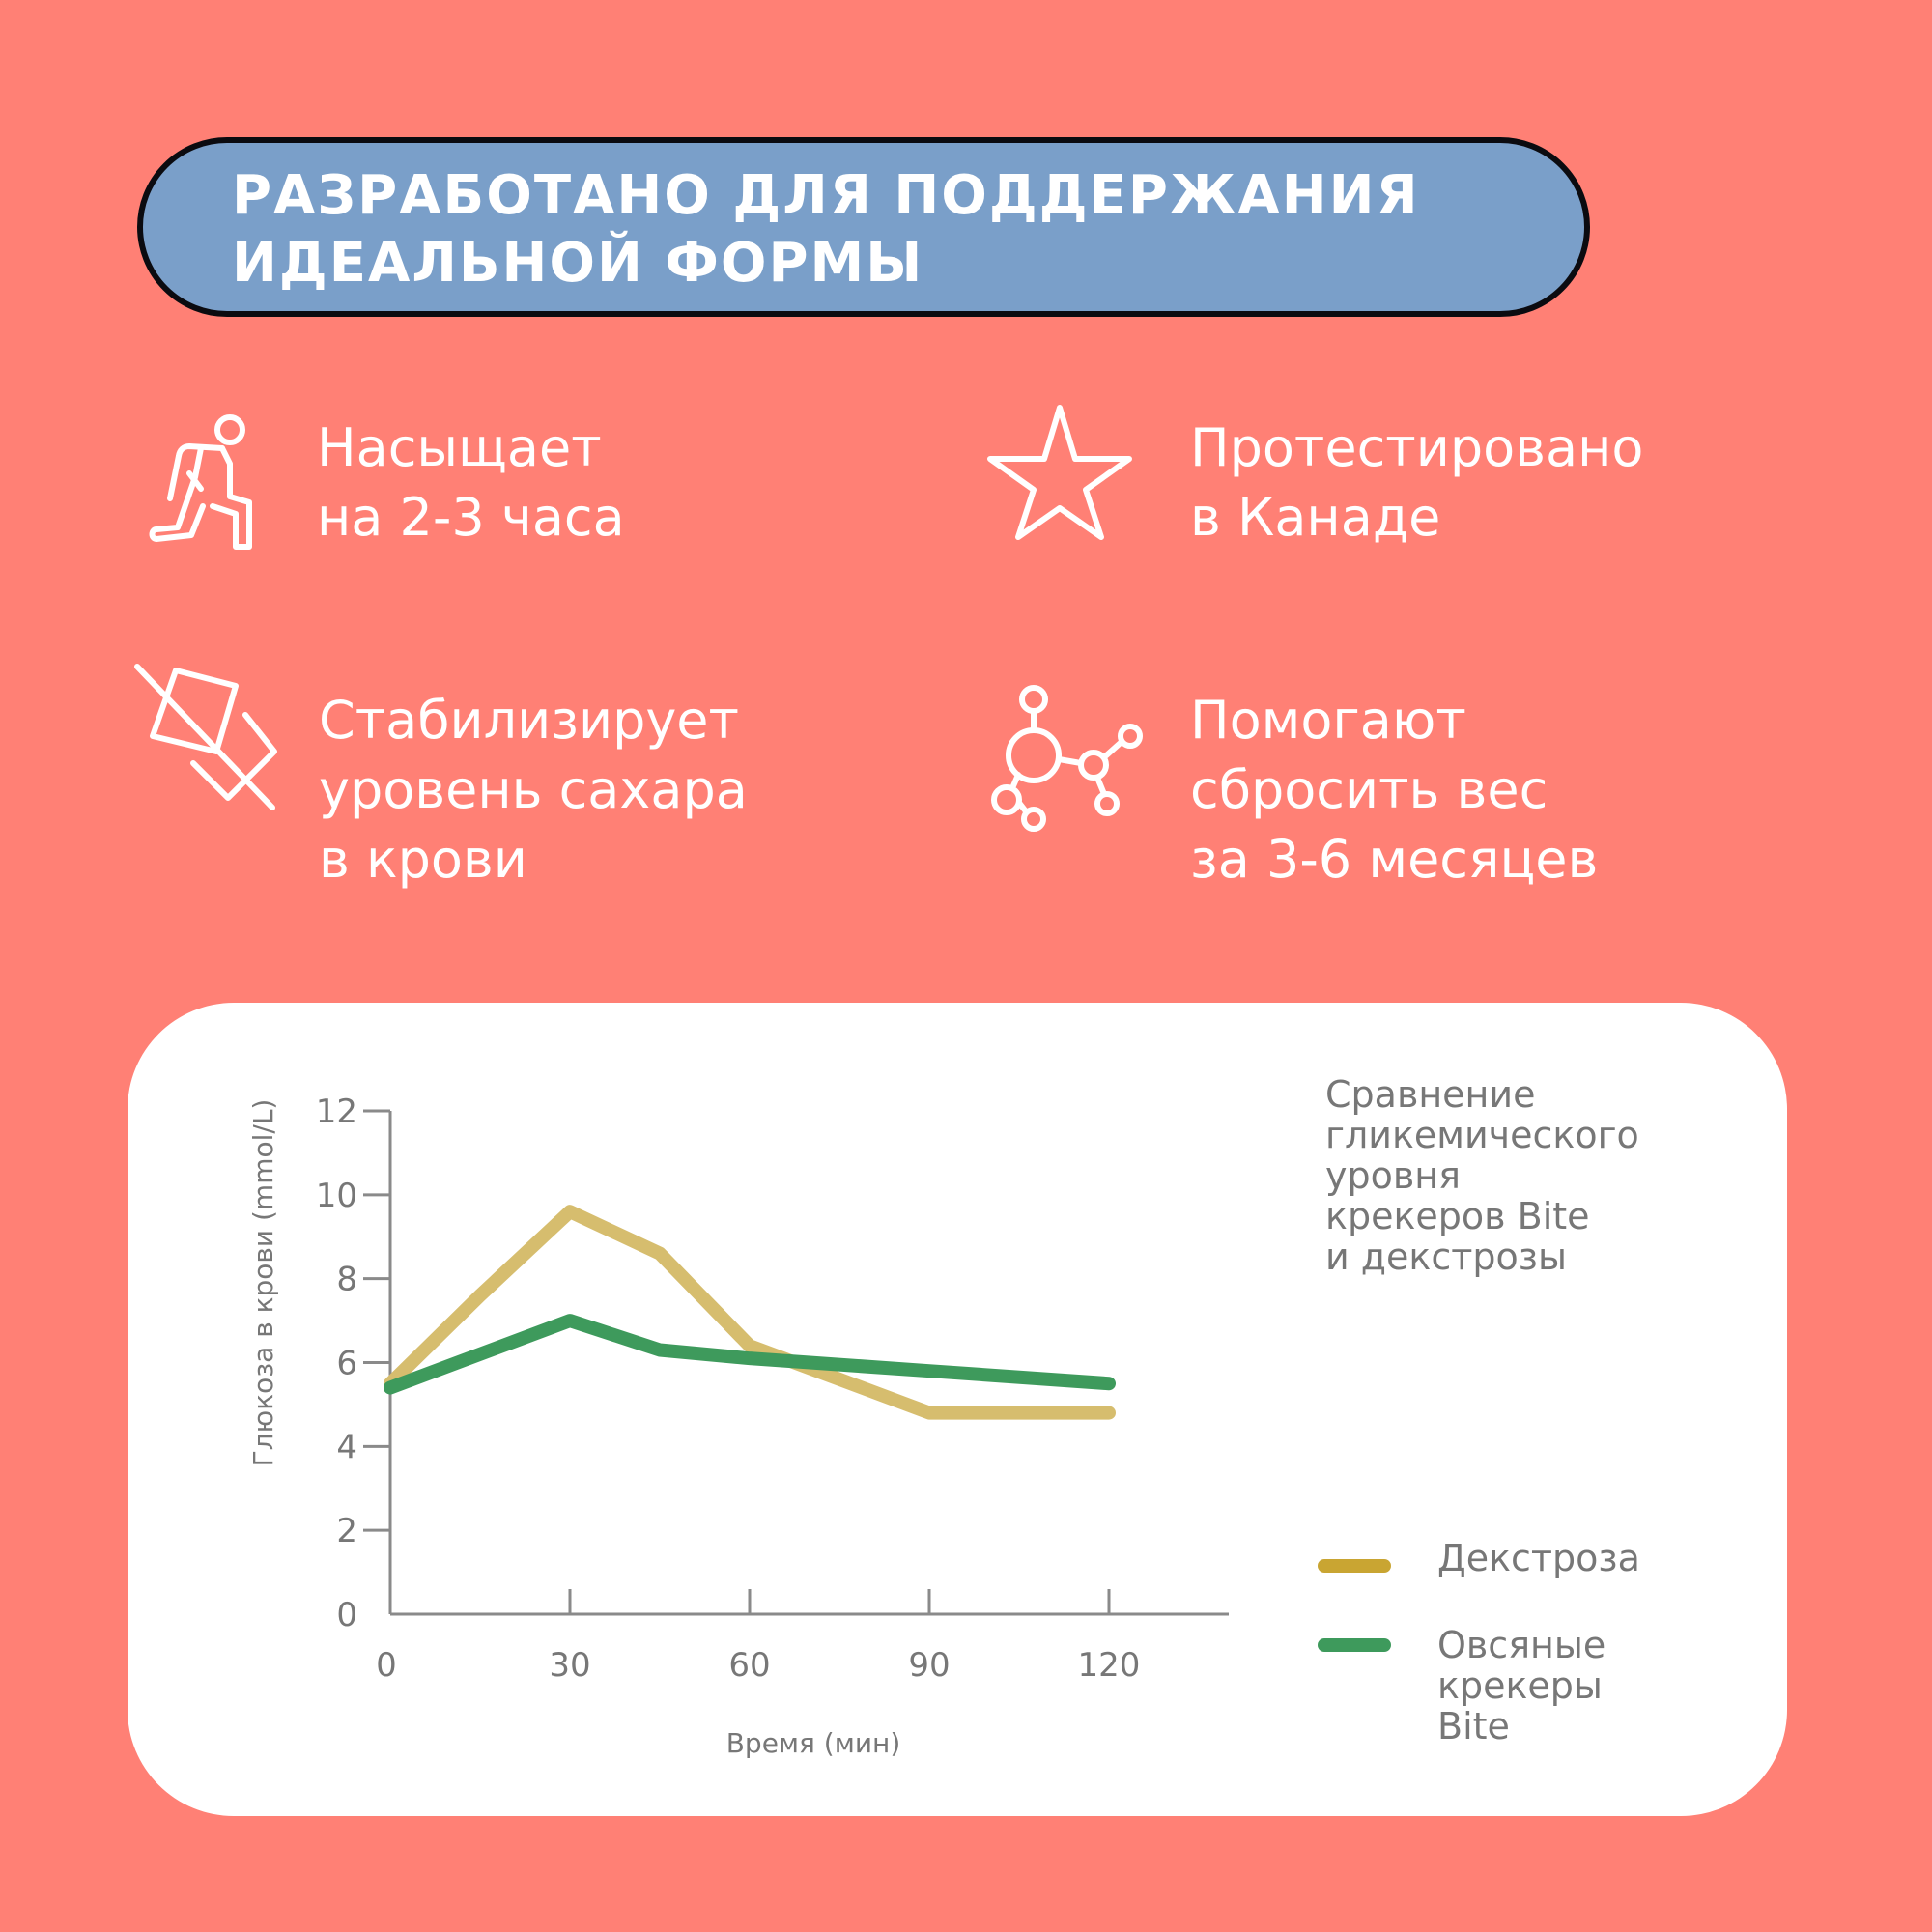  I want to click on chart-title-line-1: Сравнение, so click(1430, 1094).